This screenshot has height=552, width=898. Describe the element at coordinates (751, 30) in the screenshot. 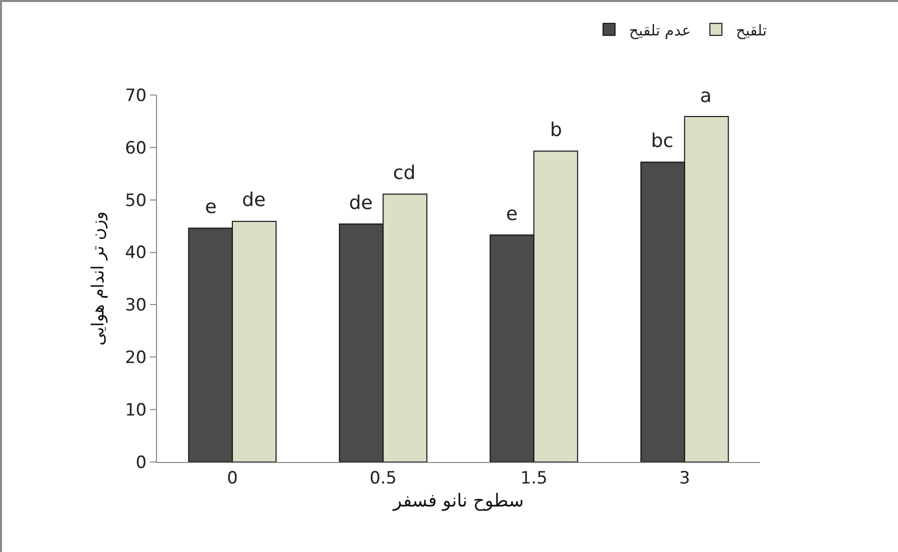

I see `legend-label: تلقیح` at that location.